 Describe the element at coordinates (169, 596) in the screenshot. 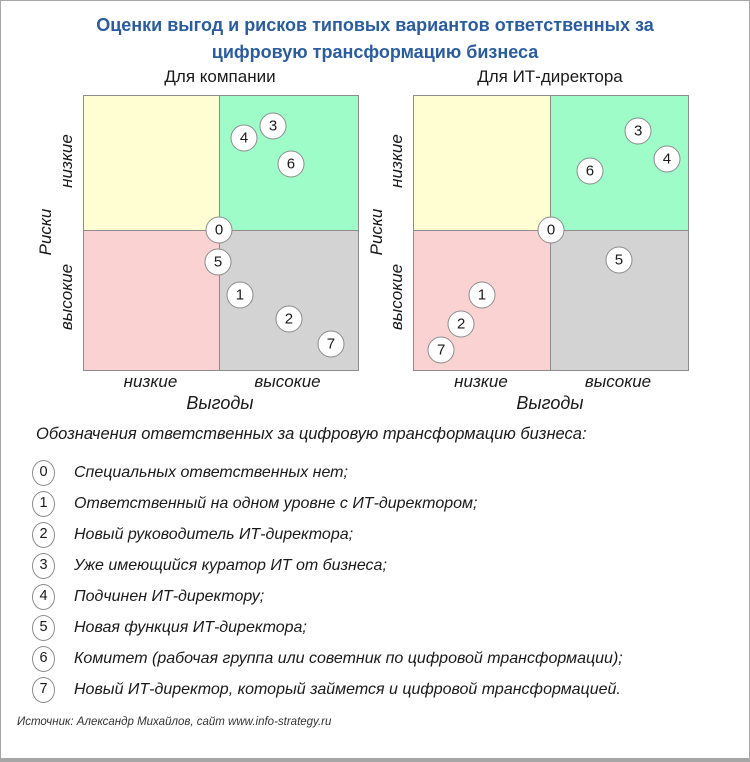

I see `legend-item-label: Подчинен ИТ-директору;` at that location.